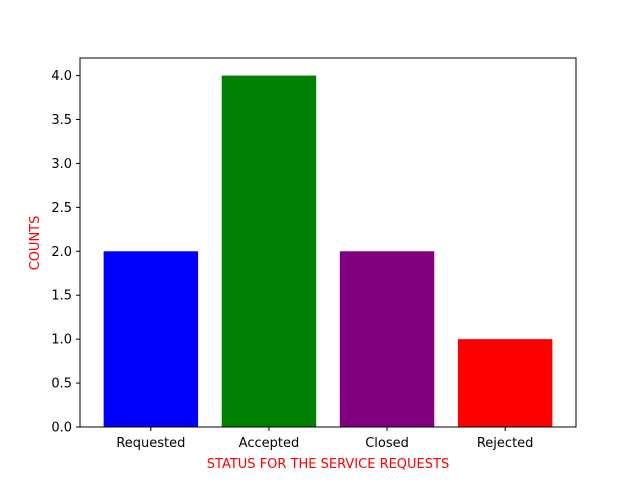 This screenshot has height=484, width=640. I want to click on y-tick-label: 0.5, so click(61, 384).